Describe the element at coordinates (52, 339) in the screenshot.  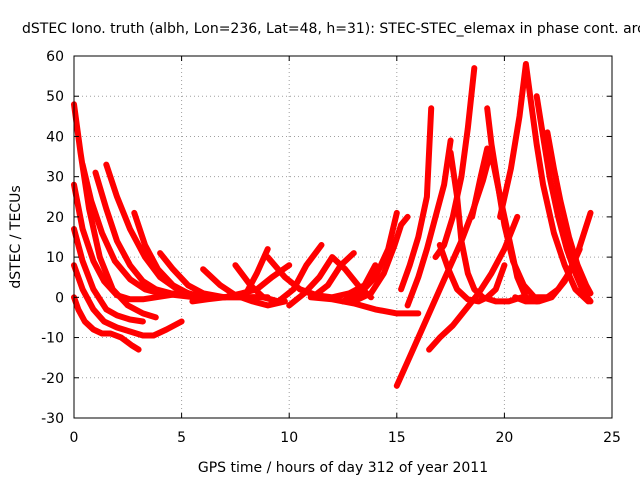
I see `y-tick-label: -10` at that location.